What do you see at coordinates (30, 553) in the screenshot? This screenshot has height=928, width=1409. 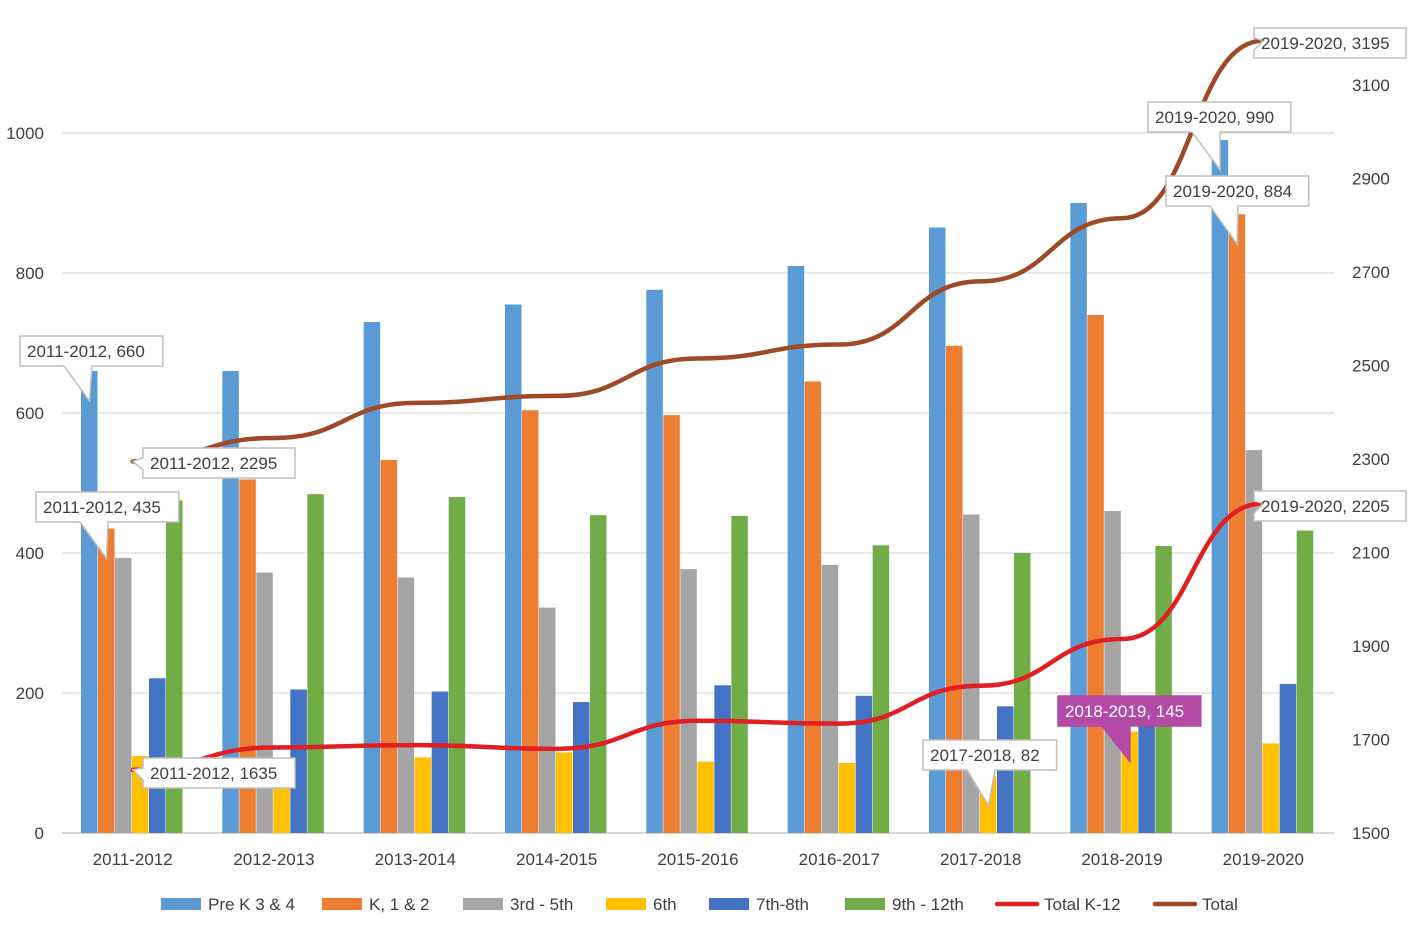 I see `left-tick-label: 400` at bounding box center [30, 553].